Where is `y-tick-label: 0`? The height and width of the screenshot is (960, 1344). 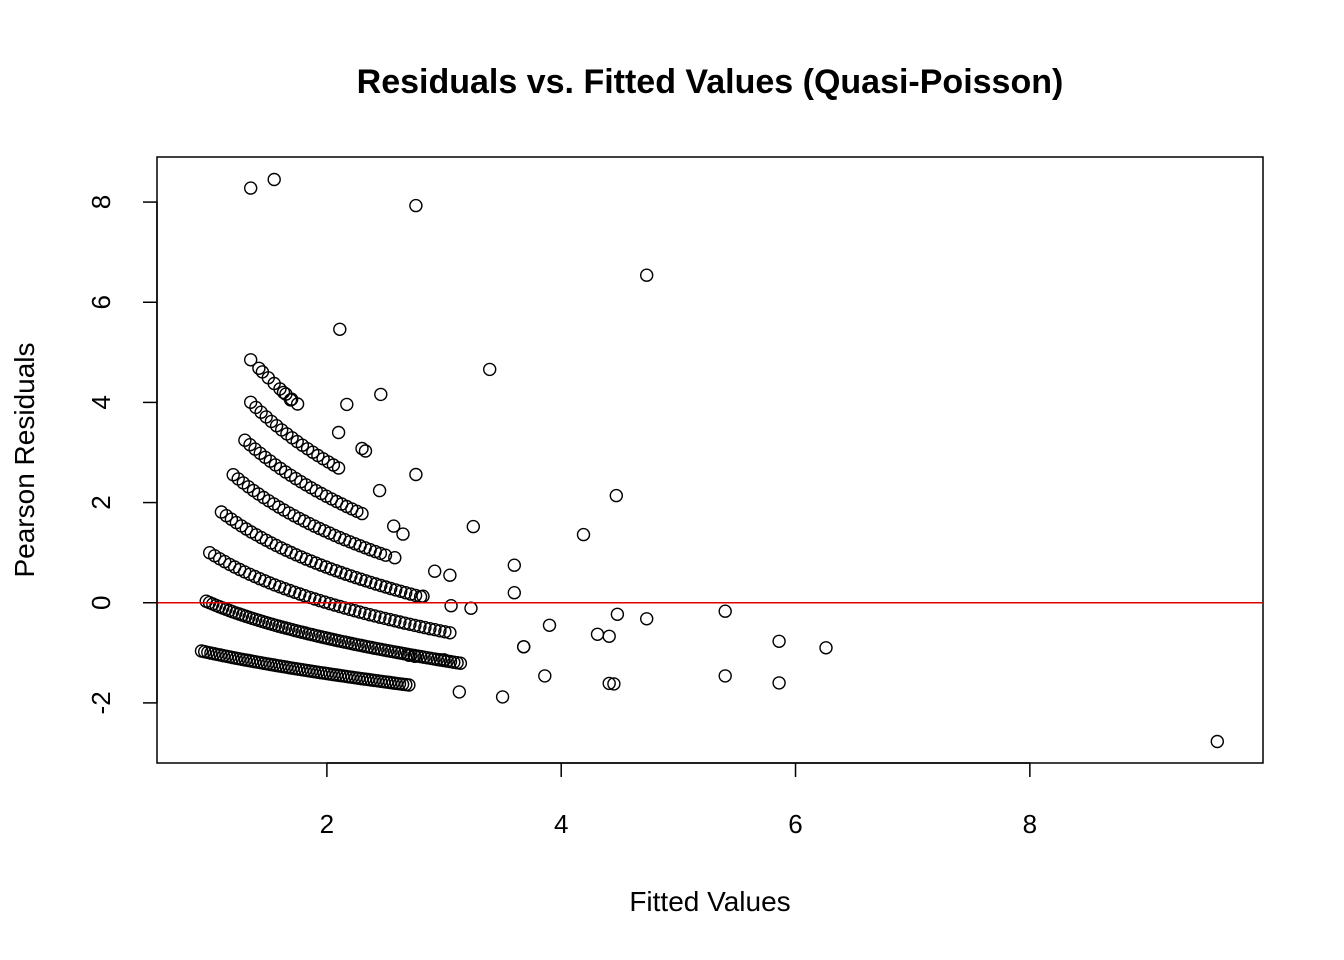
y-tick-label: 0 is located at coordinates (101, 603).